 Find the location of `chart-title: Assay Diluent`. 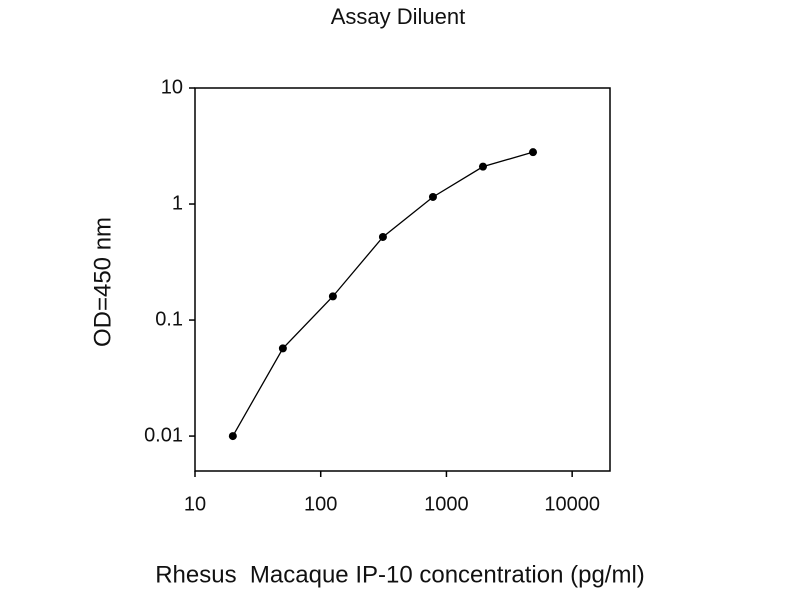

chart-title: Assay Diluent is located at coordinates (398, 16).